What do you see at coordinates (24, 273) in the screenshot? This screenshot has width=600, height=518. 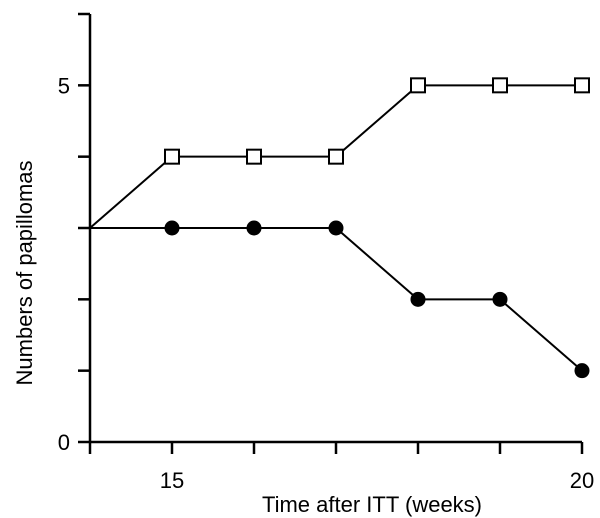 I see `y-axis-title: Numbers of papillomas` at bounding box center [24, 273].